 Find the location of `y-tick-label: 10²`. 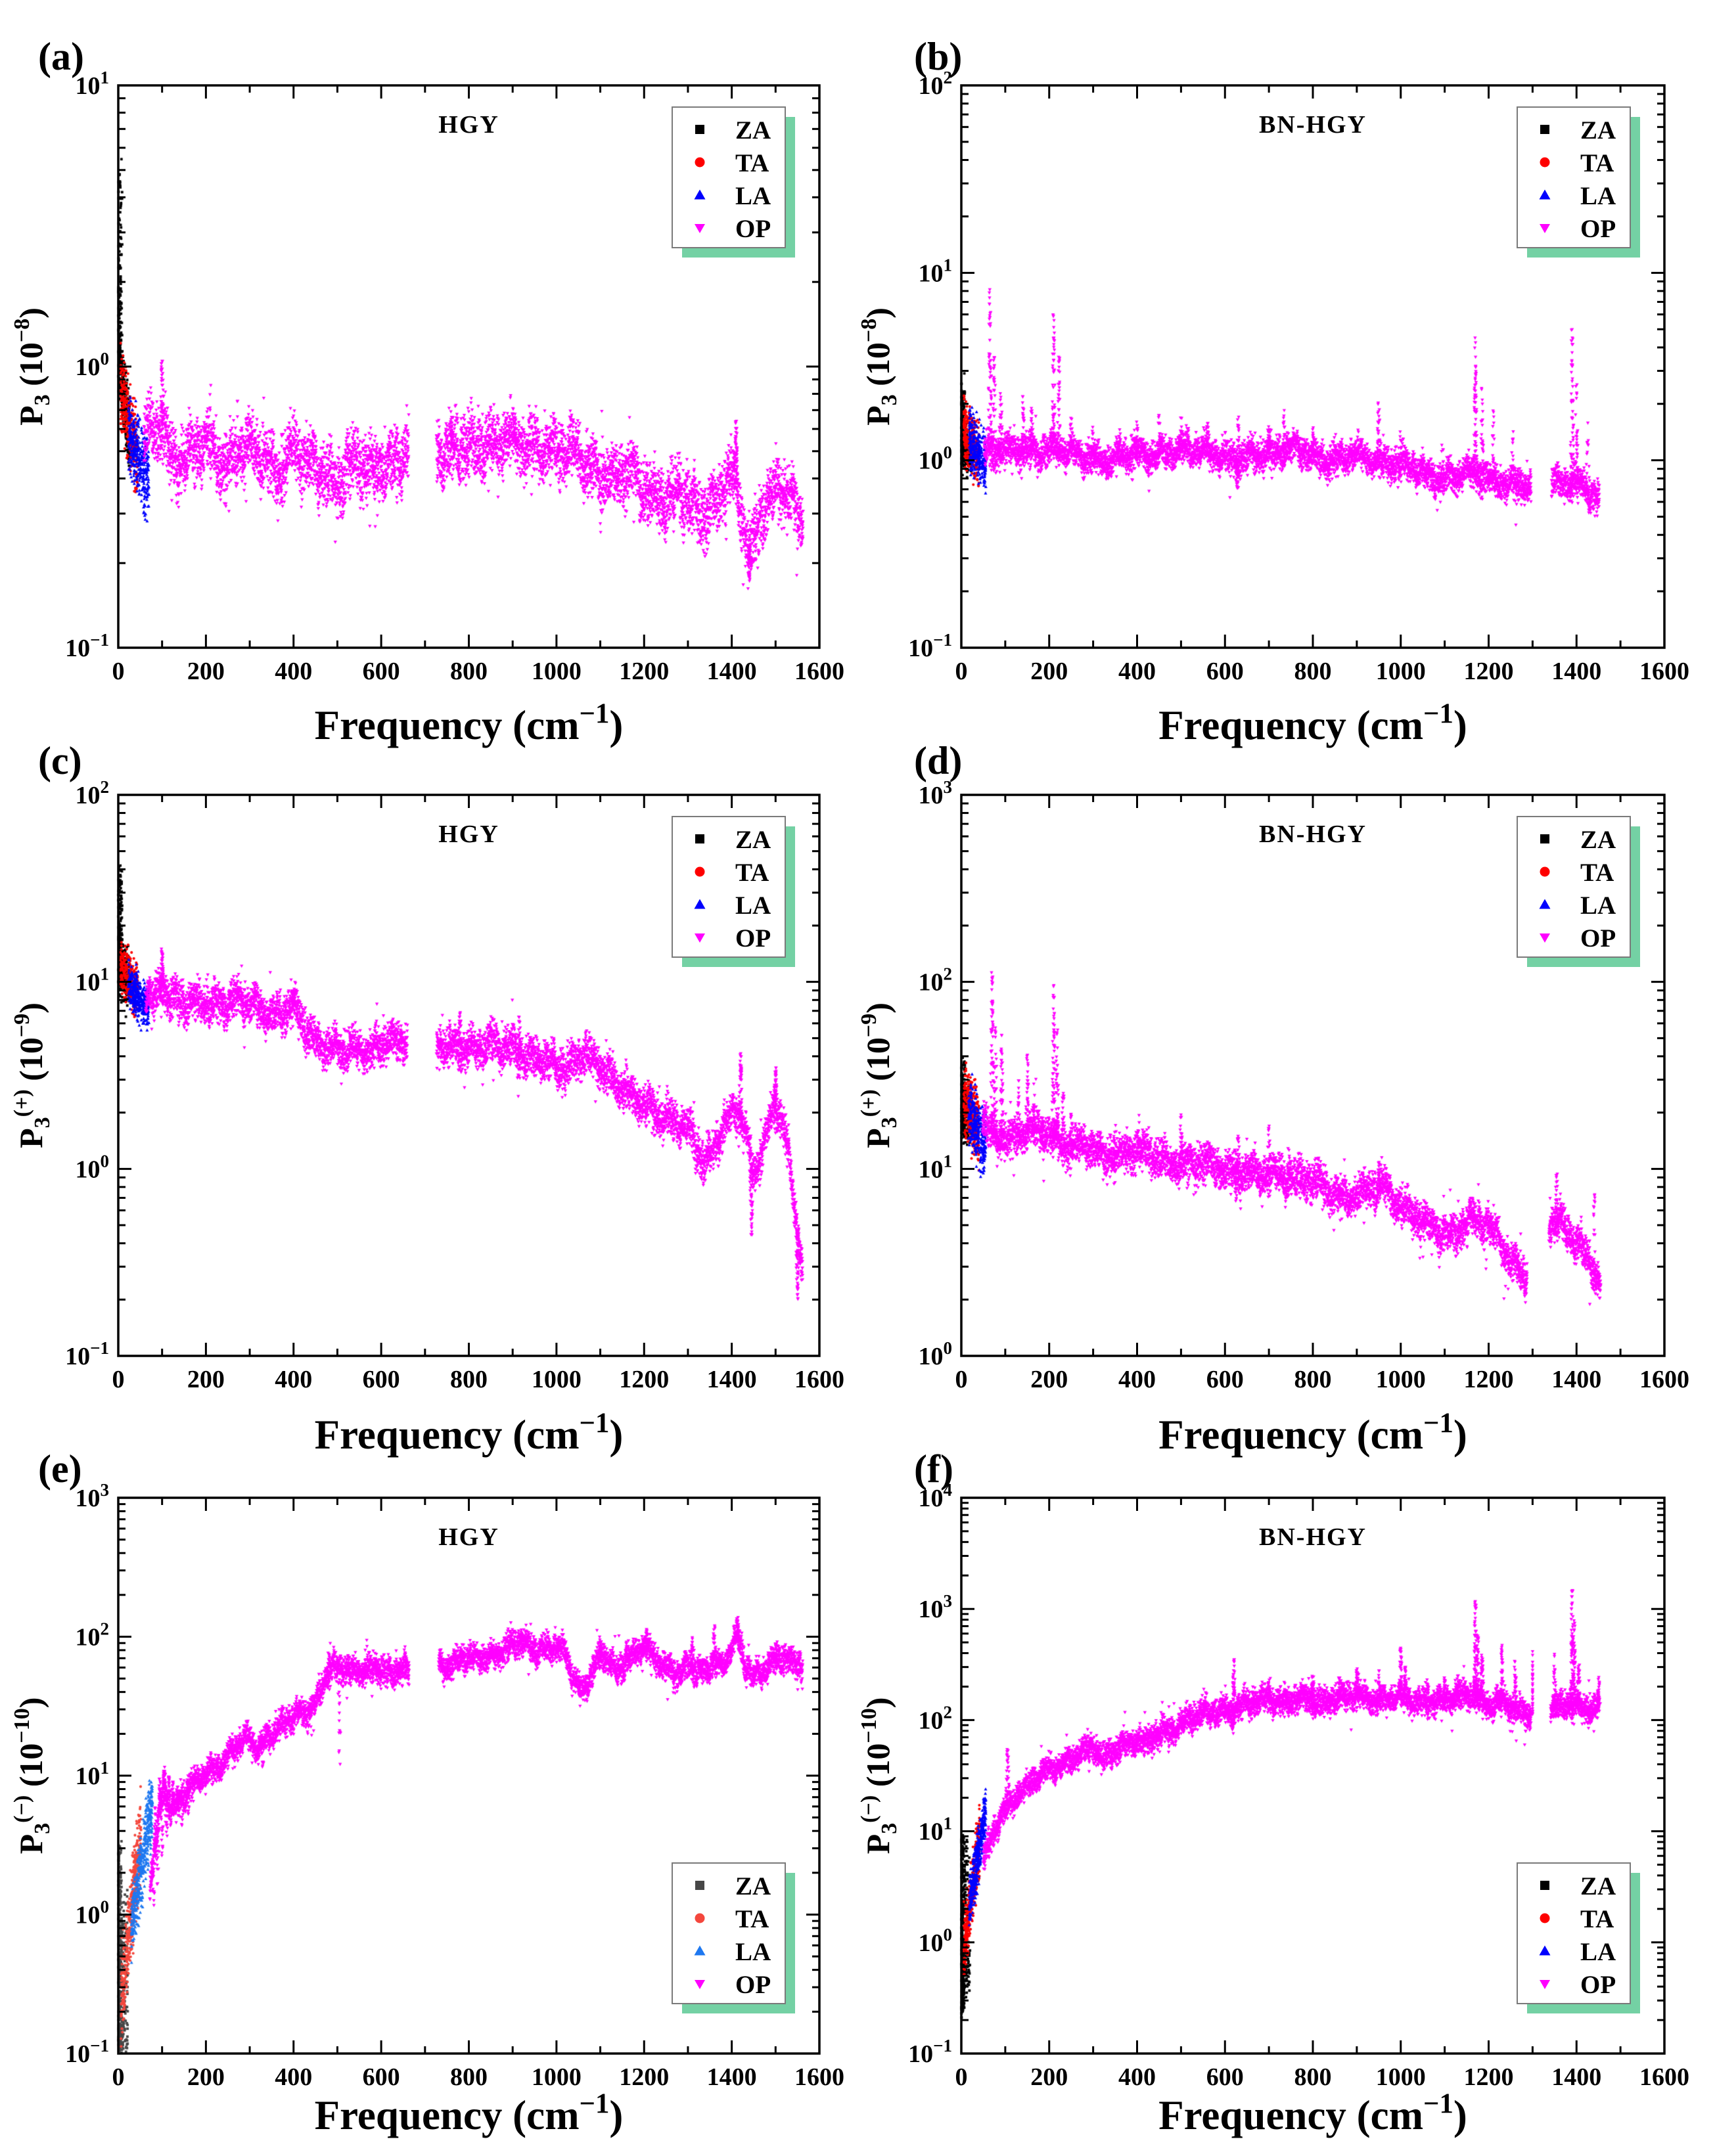

y-tick-label: 10² is located at coordinates (936, 980).